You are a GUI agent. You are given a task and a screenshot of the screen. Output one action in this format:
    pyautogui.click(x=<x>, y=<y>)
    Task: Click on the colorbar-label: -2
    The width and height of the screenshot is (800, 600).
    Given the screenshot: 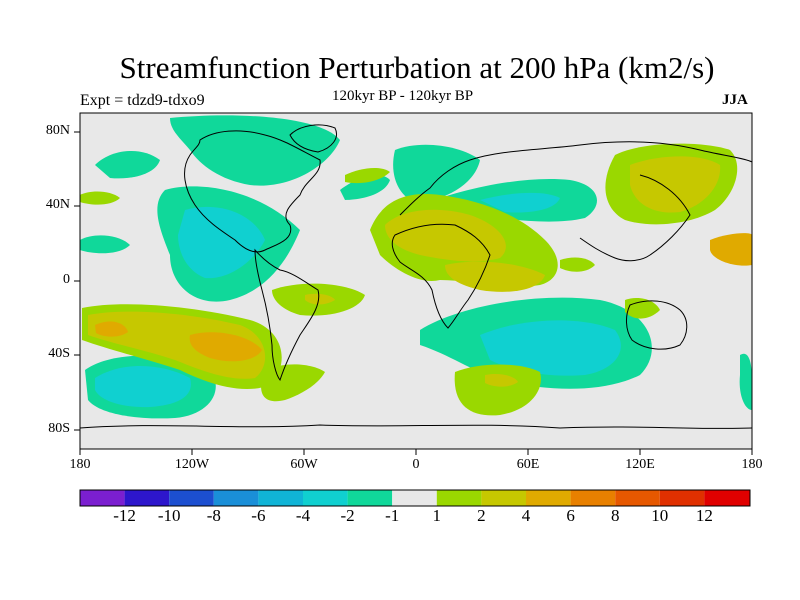 What is the action you would take?
    pyautogui.click(x=347, y=515)
    